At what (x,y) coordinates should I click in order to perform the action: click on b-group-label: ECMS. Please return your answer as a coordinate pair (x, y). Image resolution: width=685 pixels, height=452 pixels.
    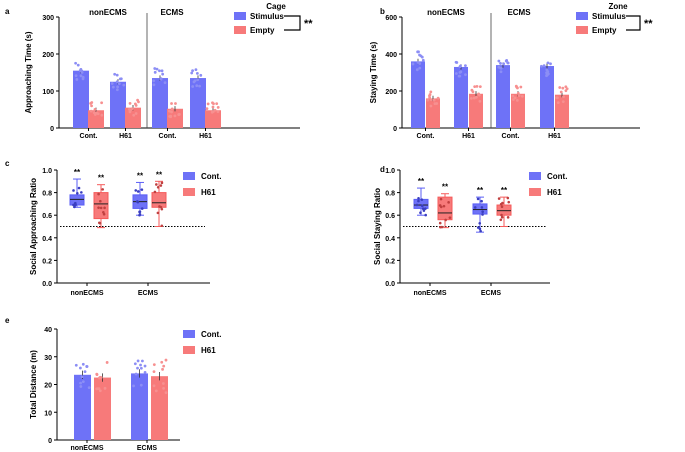
    Looking at the image, I should click on (519, 12).